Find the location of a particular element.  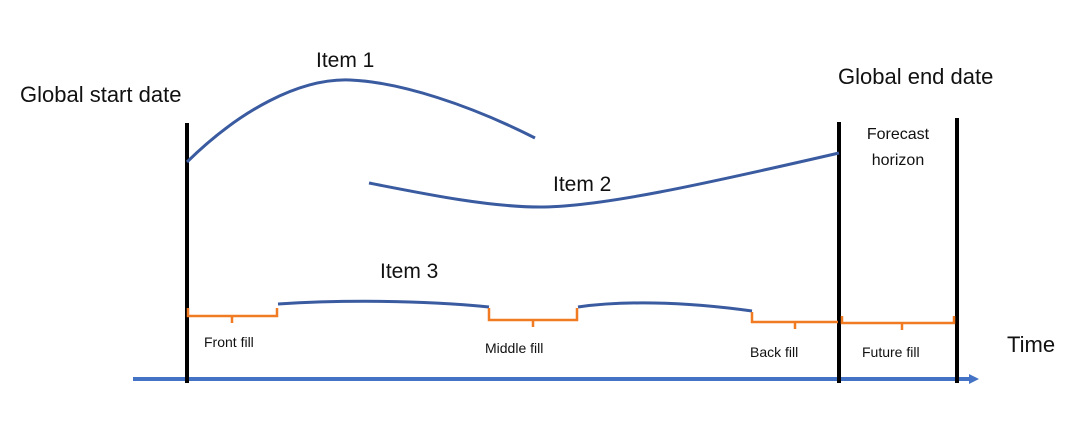

item-1-series-line is located at coordinates (360, 121).